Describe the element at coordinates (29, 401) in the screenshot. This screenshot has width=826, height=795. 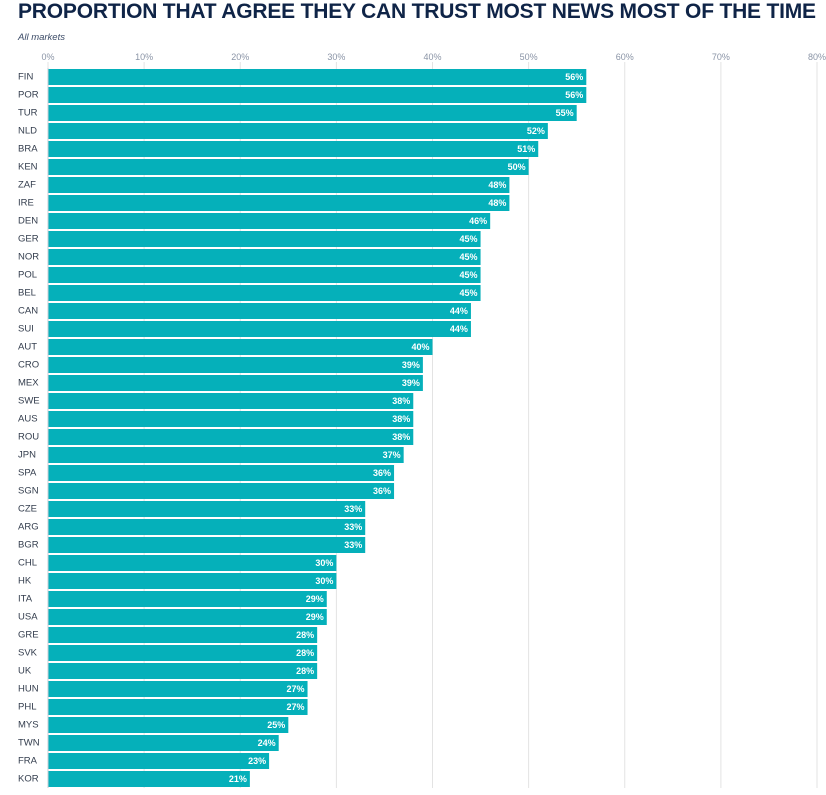
I see `category-label: SWE` at that location.